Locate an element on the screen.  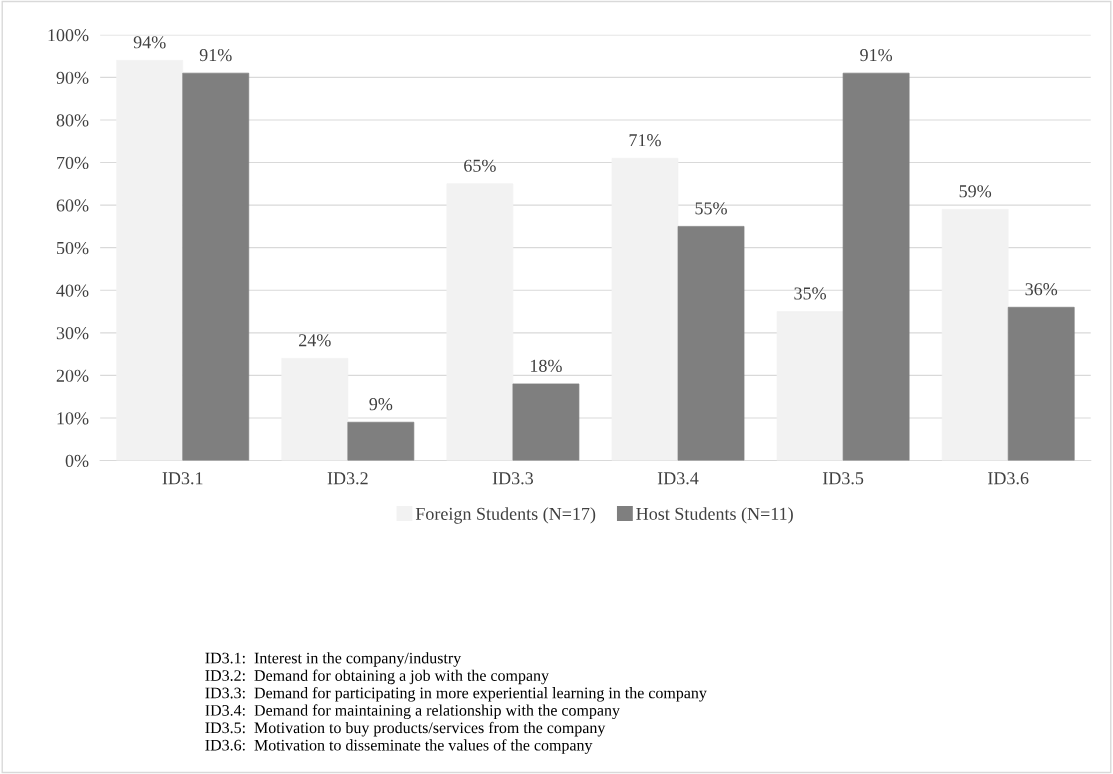
x-tick-label: ID3.5 is located at coordinates (843, 478).